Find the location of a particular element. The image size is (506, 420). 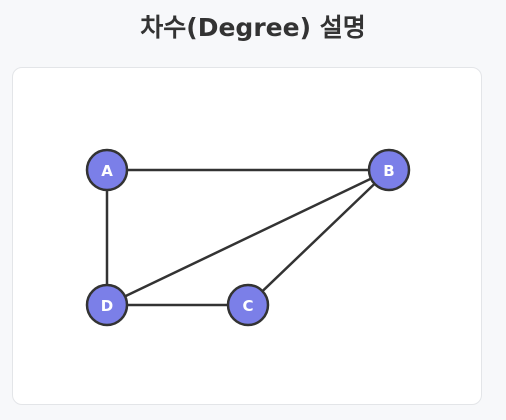

node-d: D is located at coordinates (107, 305).